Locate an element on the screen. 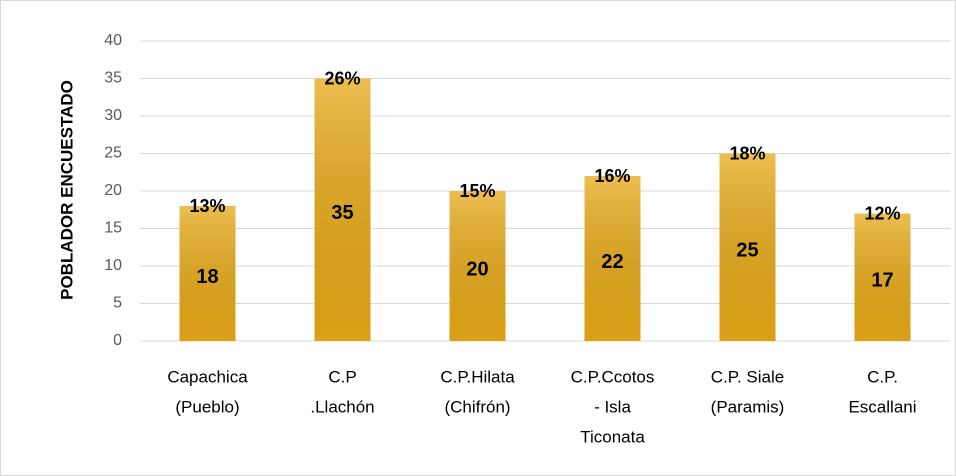  x-tick-label: C.P. Siale is located at coordinates (747, 376).